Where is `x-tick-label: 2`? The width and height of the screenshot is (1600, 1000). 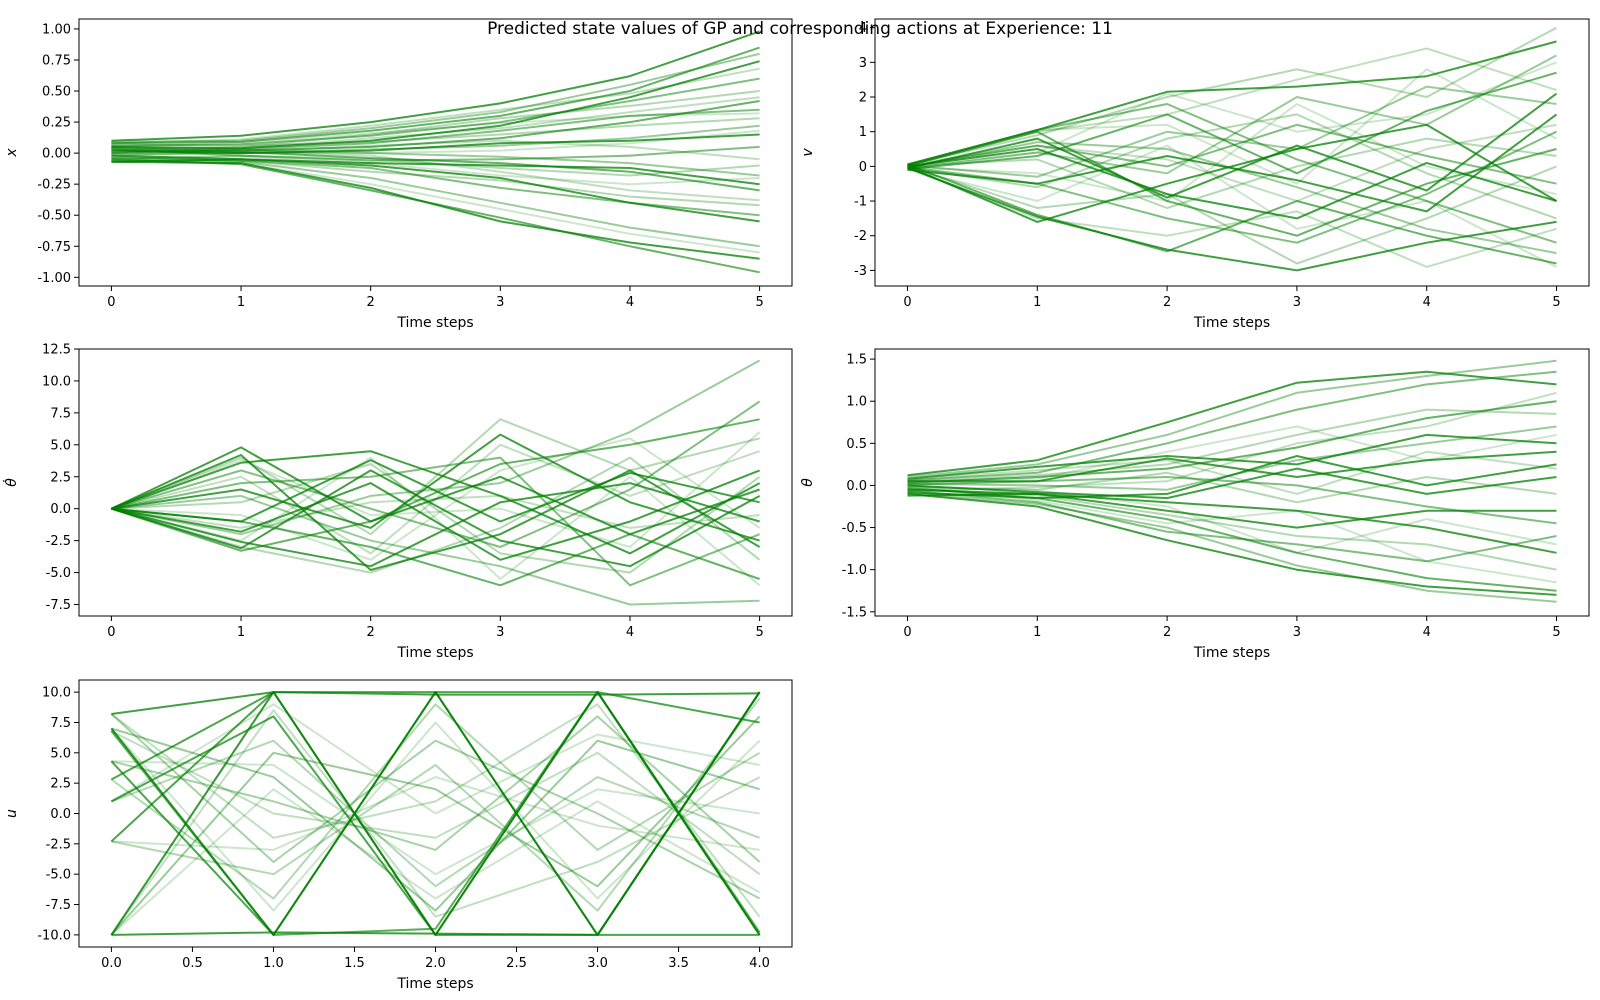
x-tick-label: 2 is located at coordinates (1167, 632).